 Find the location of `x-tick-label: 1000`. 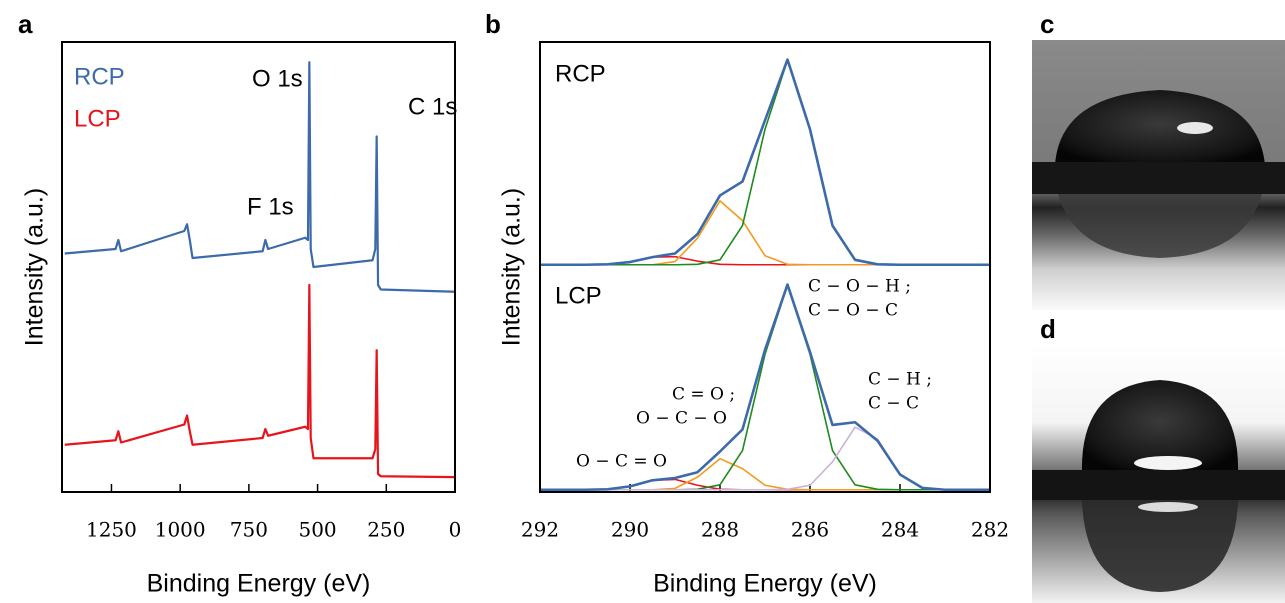

x-tick-label: 1000 is located at coordinates (180, 530).